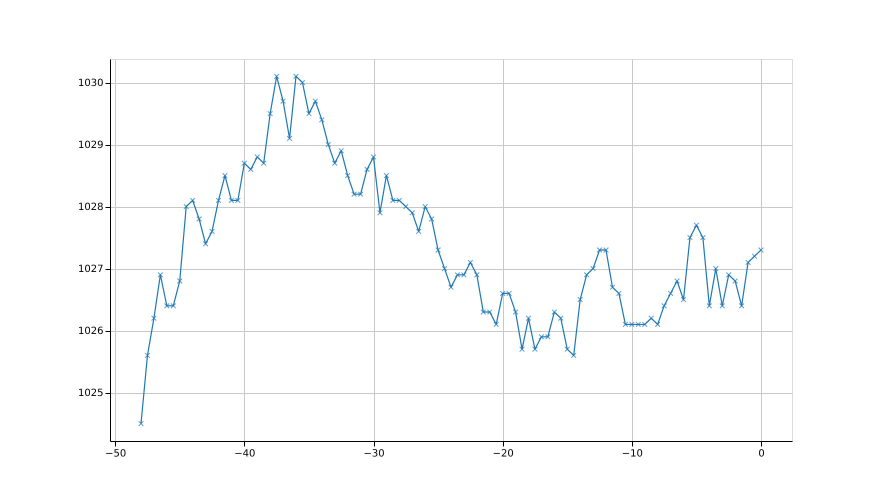 Image resolution: width=880 pixels, height=495 pixels. Describe the element at coordinates (91, 332) in the screenshot. I see `y-tick-label: 1026` at that location.